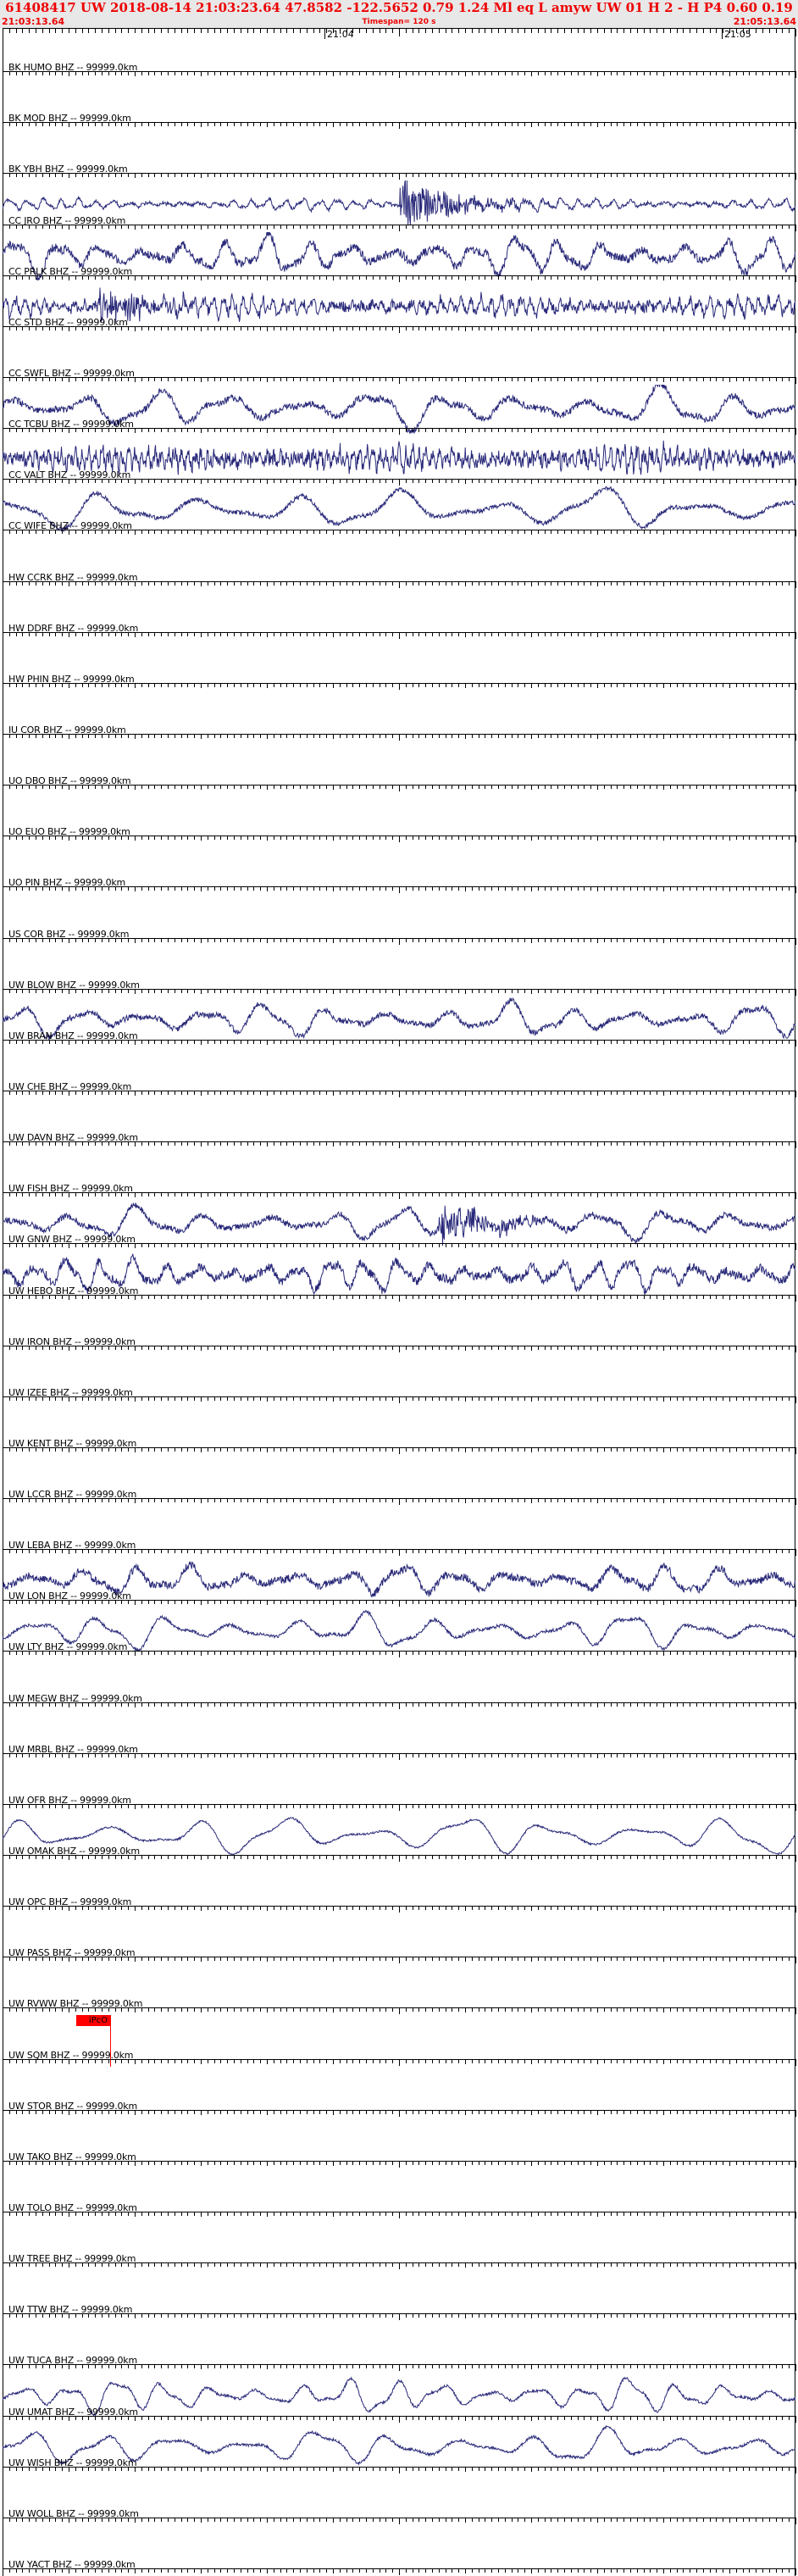  What do you see at coordinates (69, 934) in the screenshot?
I see `station-label: US COR BHZ -- 99999.0km` at bounding box center [69, 934].